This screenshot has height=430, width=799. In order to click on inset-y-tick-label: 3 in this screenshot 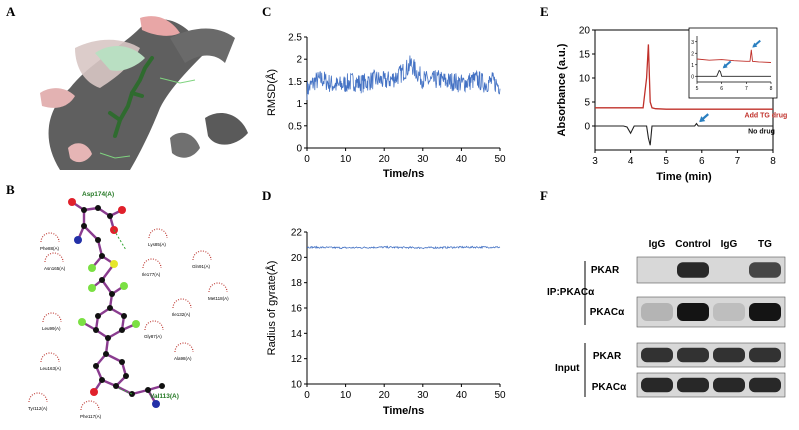, I will do `click(692, 43)`.